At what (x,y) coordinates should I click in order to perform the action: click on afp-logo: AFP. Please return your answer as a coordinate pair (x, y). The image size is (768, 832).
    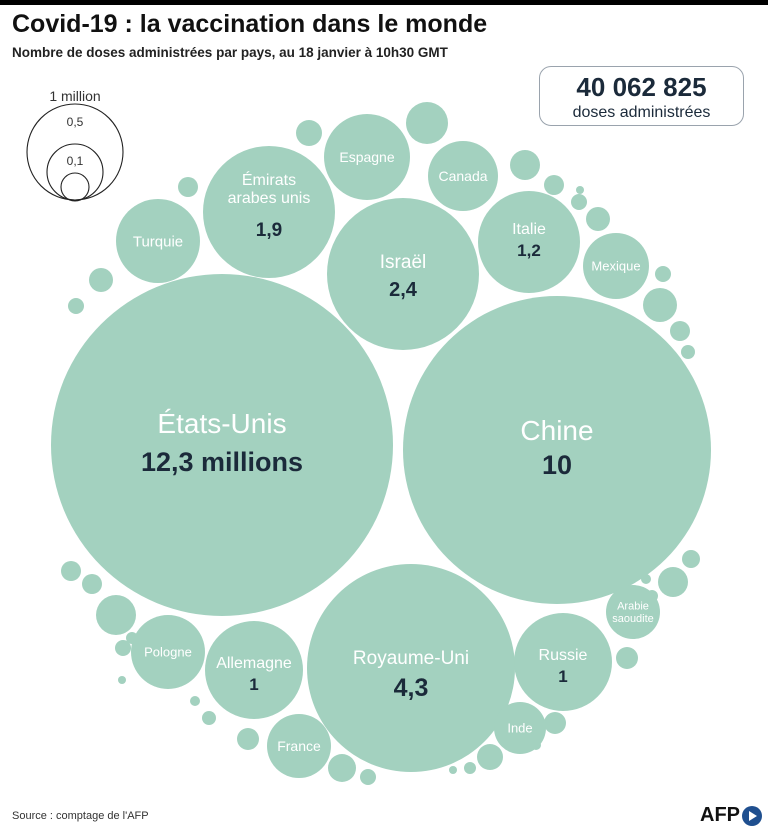
    Looking at the image, I should click on (731, 815).